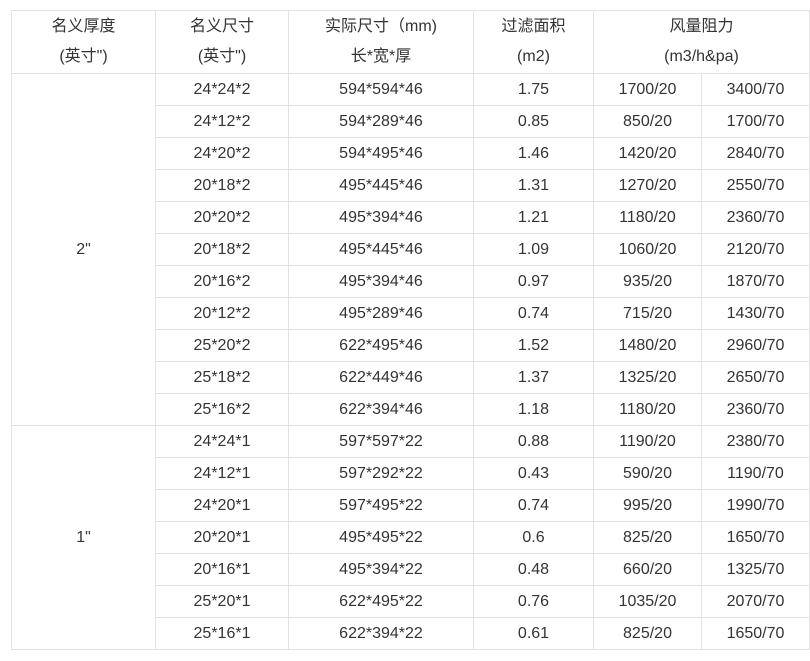 Image resolution: width=810 pixels, height=661 pixels. What do you see at coordinates (533, 89) in the screenshot?
I see `filter-area-cell: 1.75` at bounding box center [533, 89].